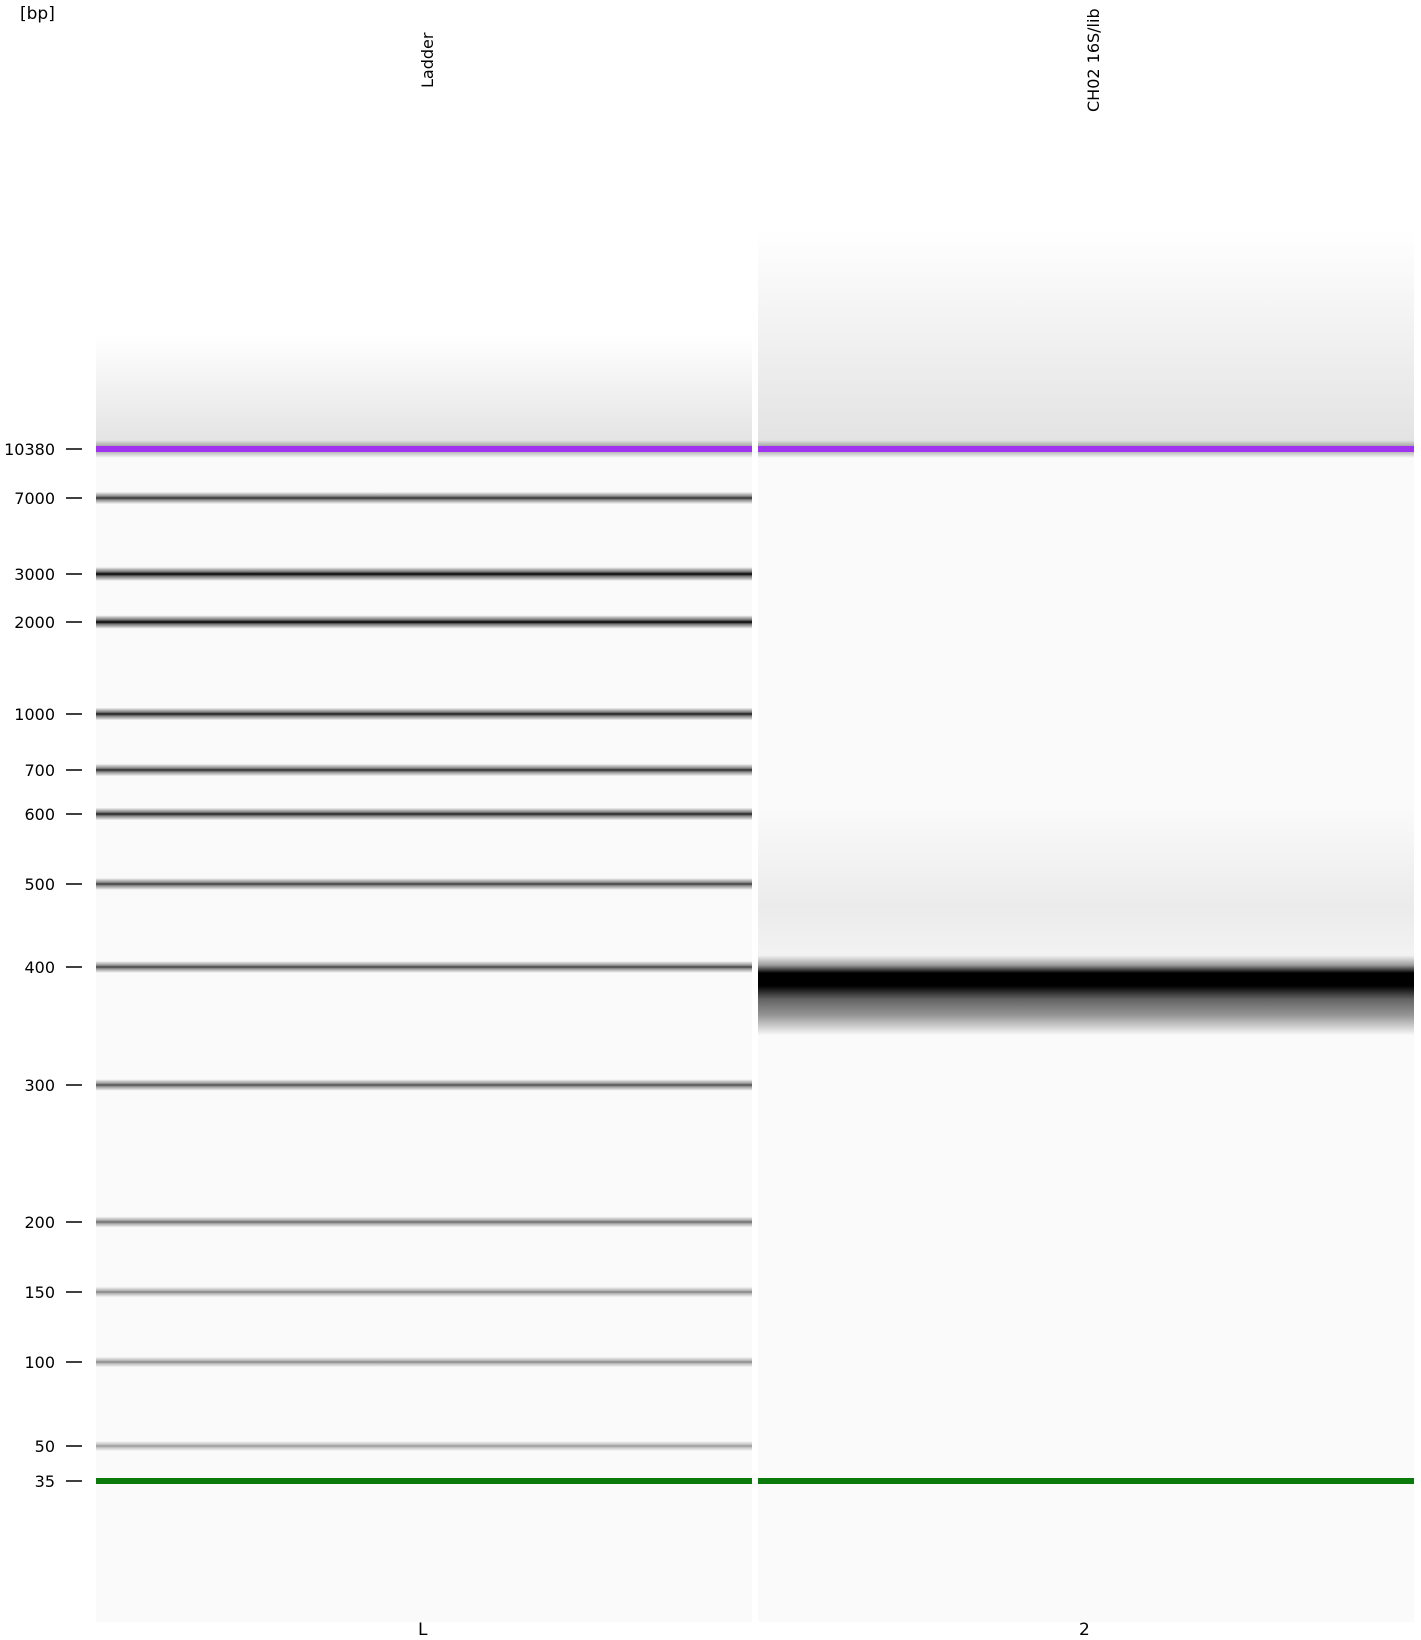 The height and width of the screenshot is (1640, 1421). Describe the element at coordinates (39, 1085) in the screenshot. I see `y-tick-label: 300` at that location.